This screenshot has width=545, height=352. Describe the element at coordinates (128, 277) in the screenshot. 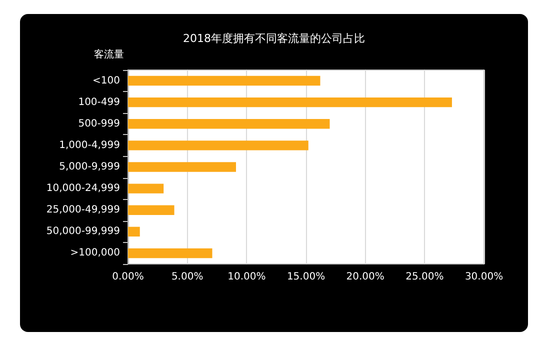

I see `x-tick-label: 0.00%` at that location.